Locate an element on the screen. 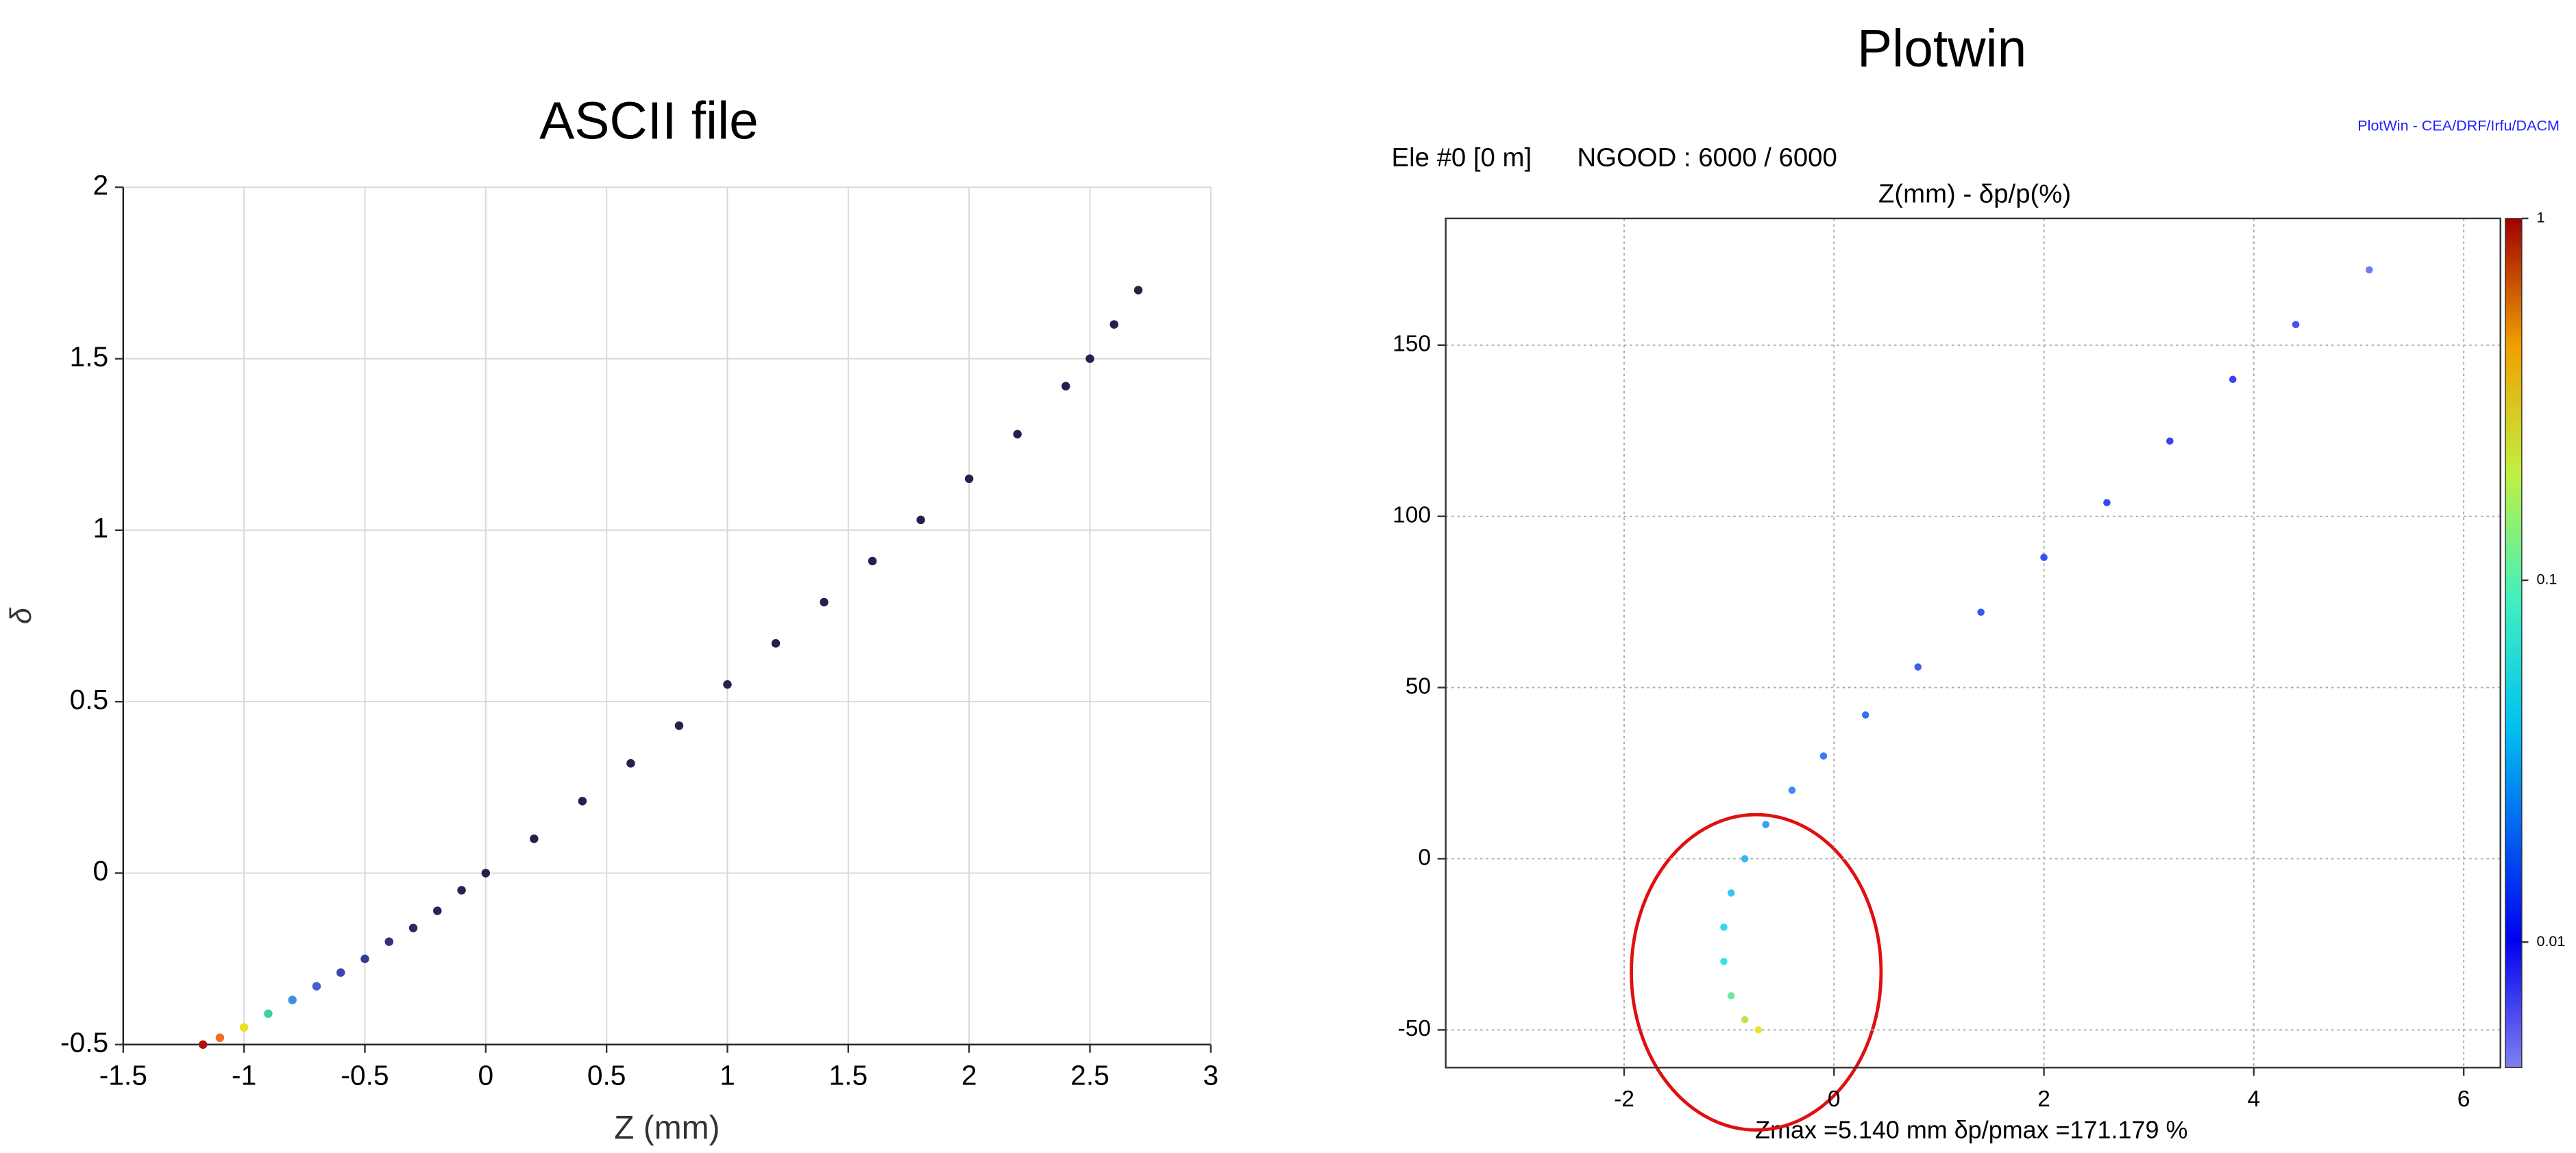 The height and width of the screenshot is (1153, 2576). y-tick-label: 150 is located at coordinates (1412, 344).